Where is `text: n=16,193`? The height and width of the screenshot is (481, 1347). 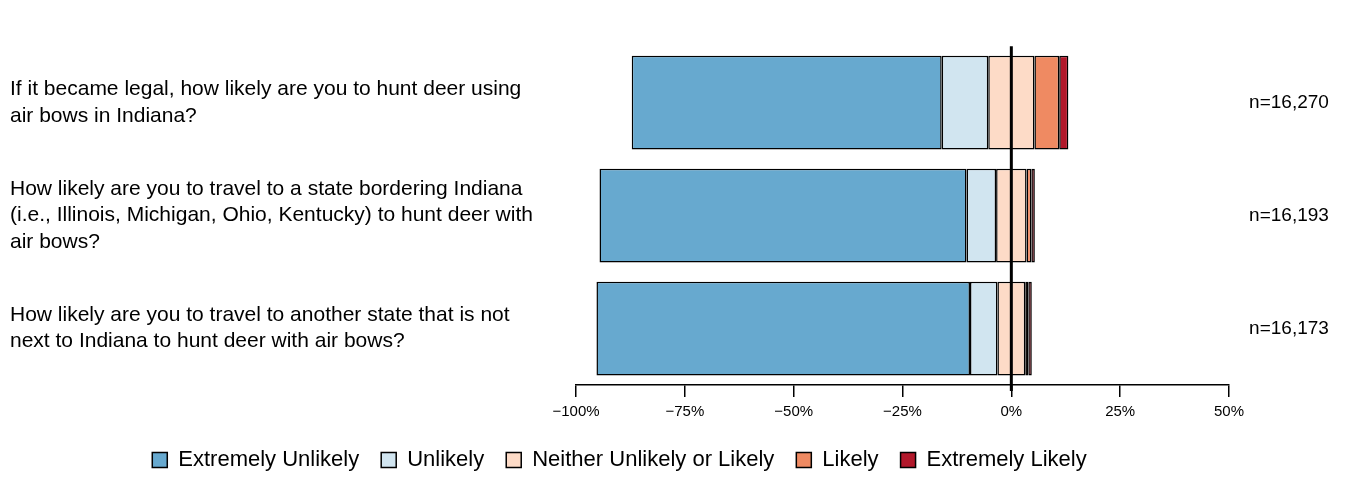 text: n=16,193 is located at coordinates (1289, 214).